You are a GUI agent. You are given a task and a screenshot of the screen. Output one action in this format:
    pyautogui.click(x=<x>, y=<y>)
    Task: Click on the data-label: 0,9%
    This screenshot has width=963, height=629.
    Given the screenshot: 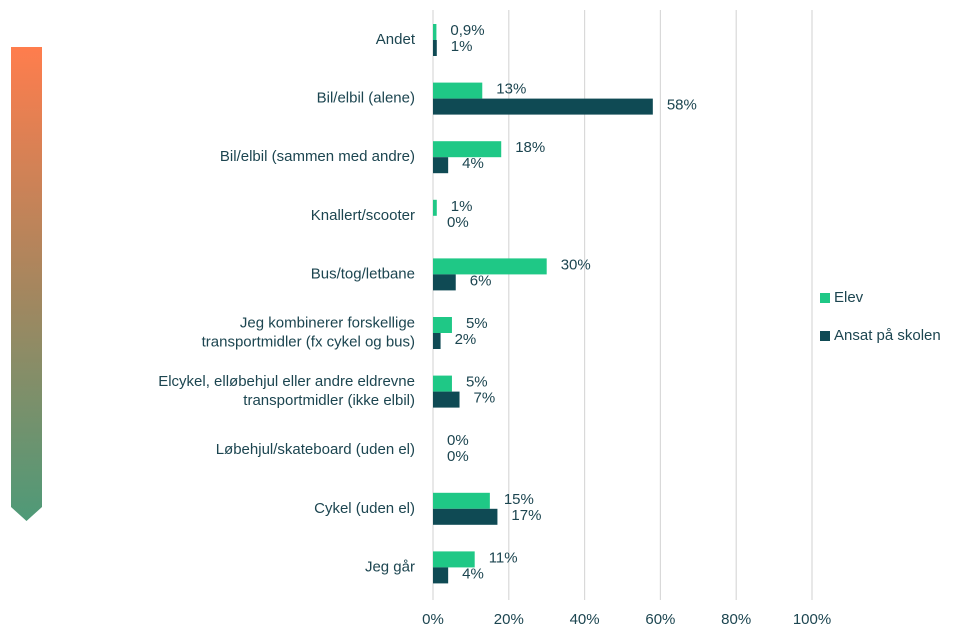 What is the action you would take?
    pyautogui.click(x=467, y=30)
    